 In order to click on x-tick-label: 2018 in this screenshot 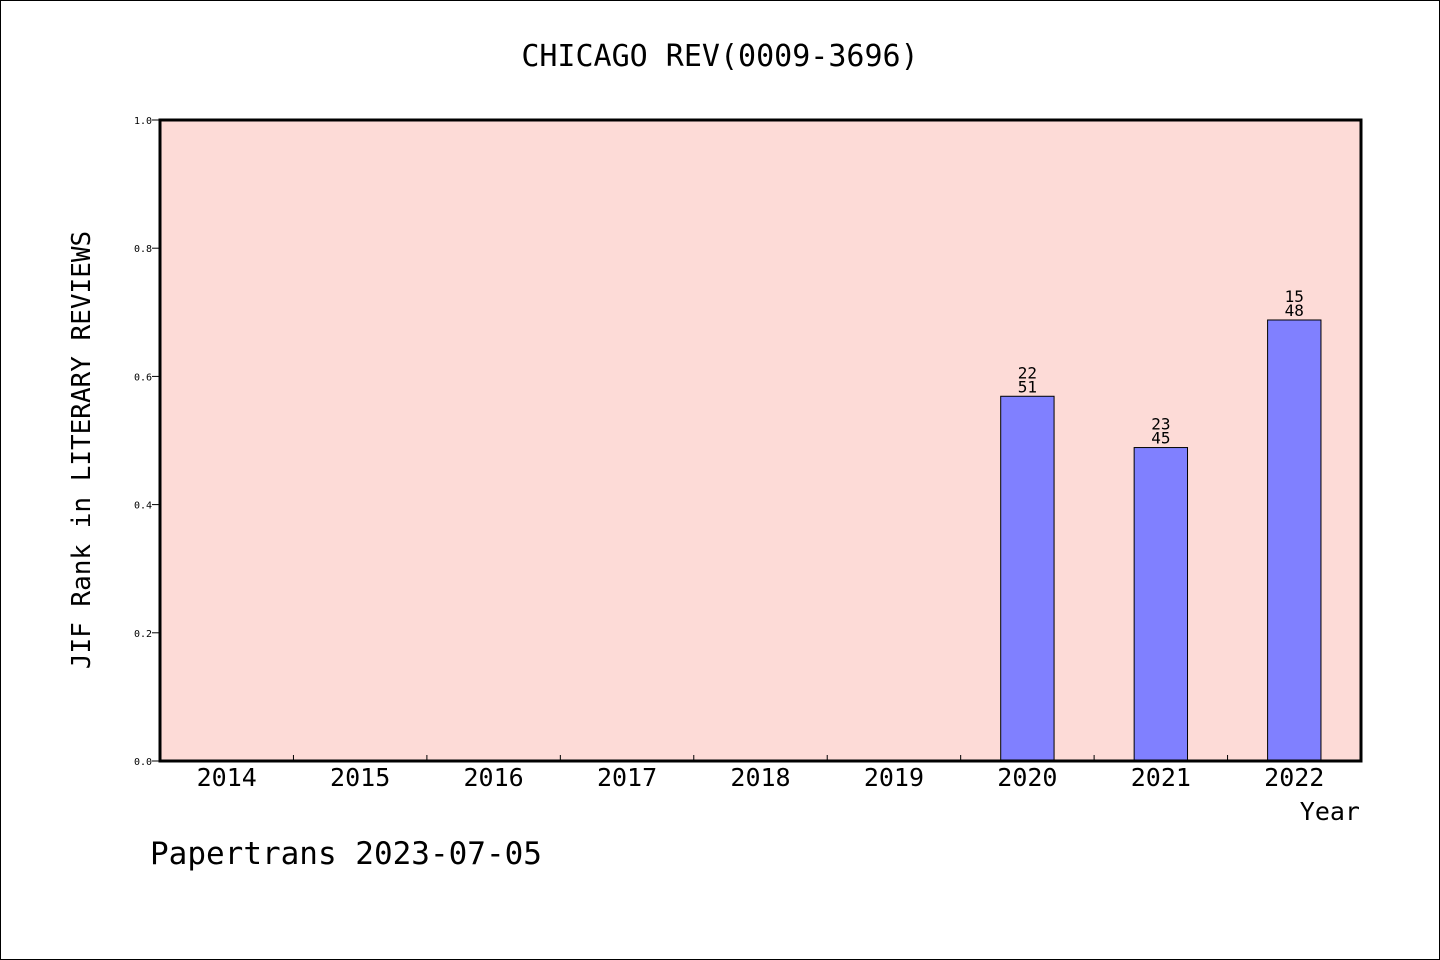, I will do `click(760, 777)`.